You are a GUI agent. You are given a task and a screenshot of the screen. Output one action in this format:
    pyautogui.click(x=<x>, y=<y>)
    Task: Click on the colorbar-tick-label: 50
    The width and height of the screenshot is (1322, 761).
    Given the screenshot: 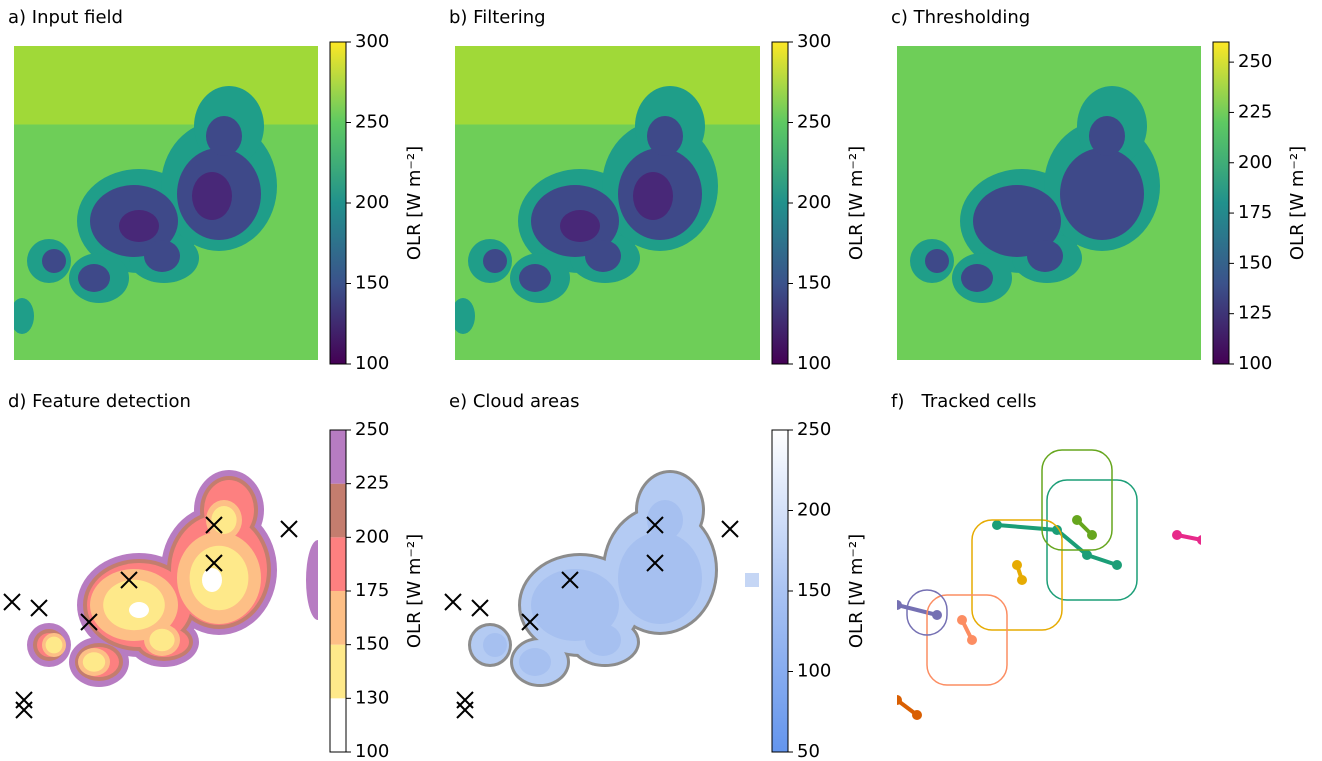 What is the action you would take?
    pyautogui.click(x=808, y=751)
    